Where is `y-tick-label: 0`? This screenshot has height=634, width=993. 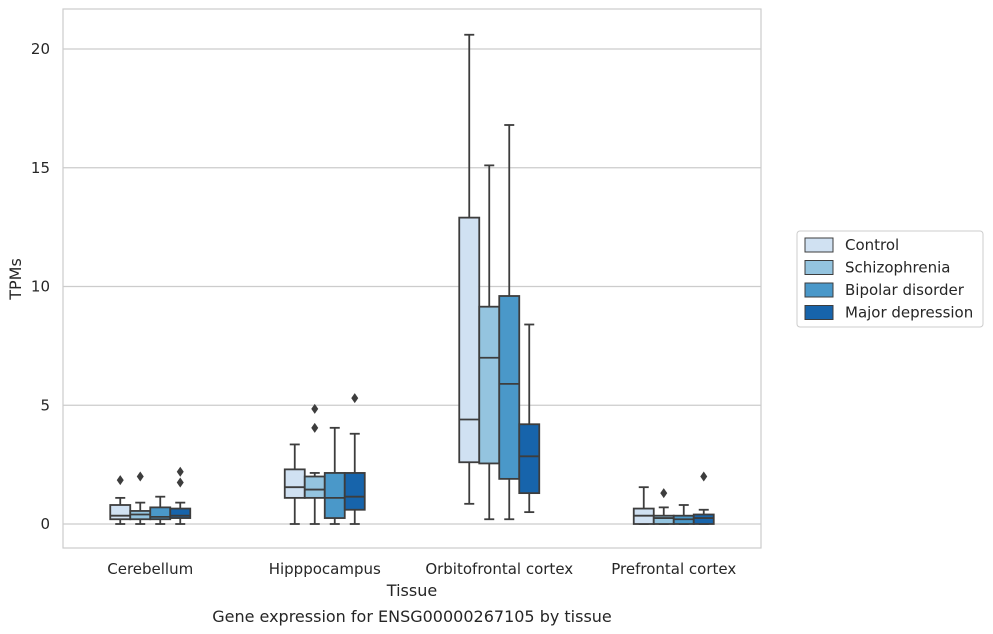 y-tick-label: 0 is located at coordinates (45, 524).